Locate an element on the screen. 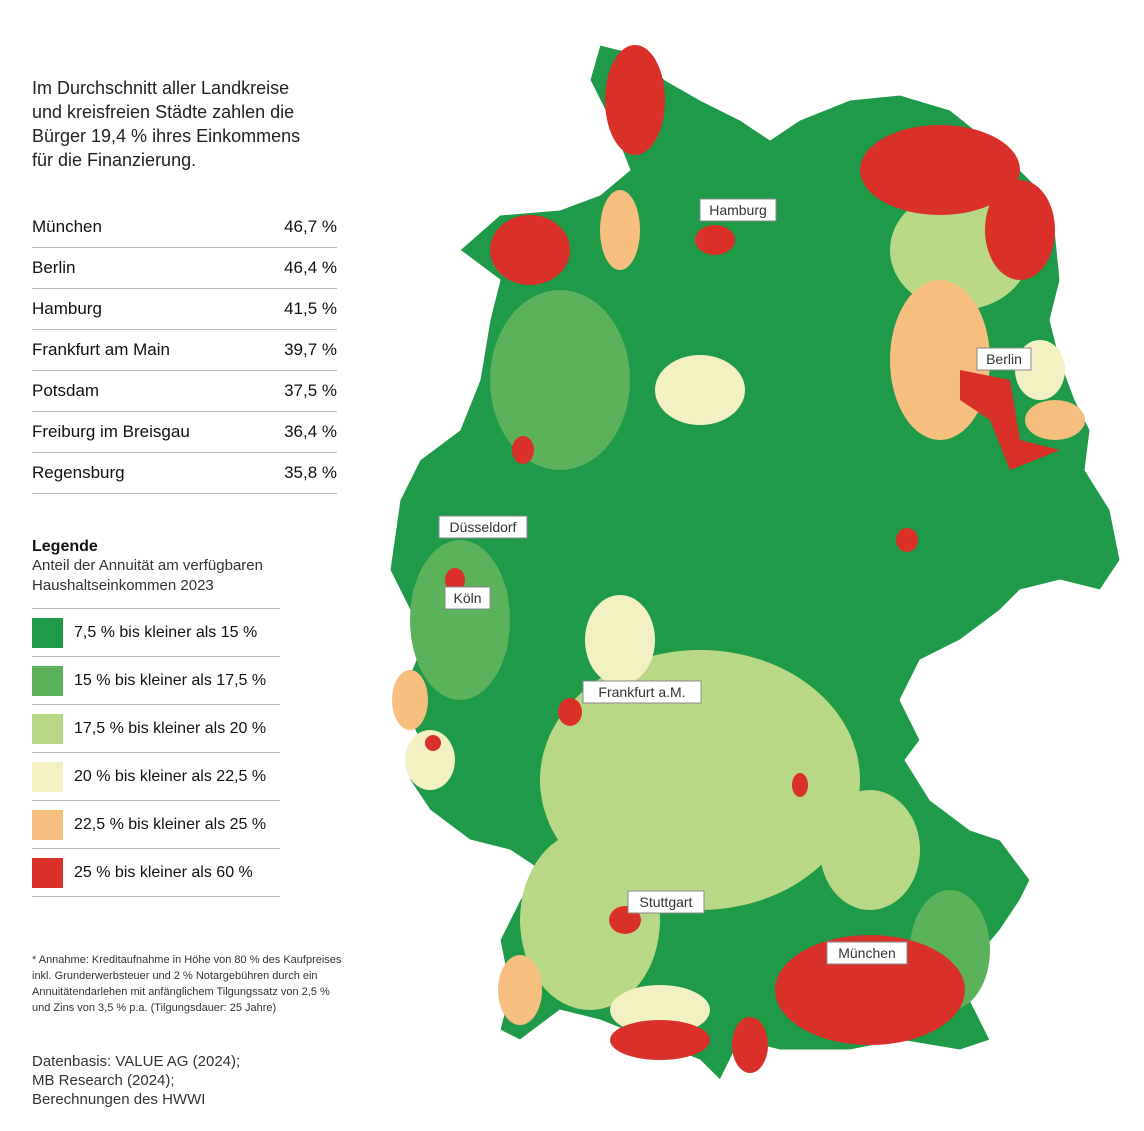 The image size is (1144, 1131). intro-line: Im Durchschnitt aller Landkreise is located at coordinates (161, 88).